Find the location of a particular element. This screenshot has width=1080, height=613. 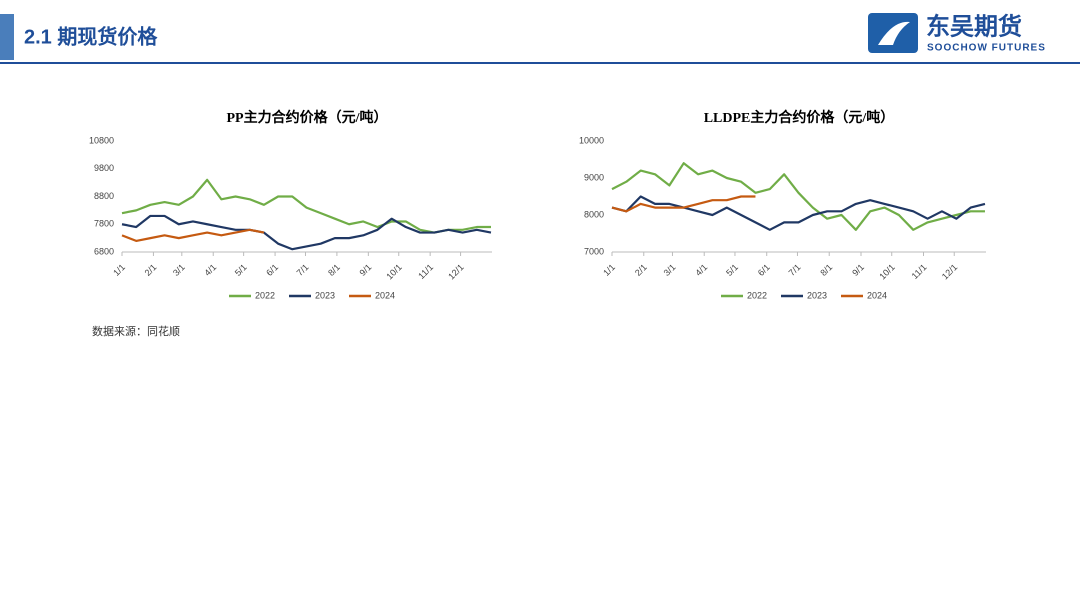

y-tick-label: 9800 is located at coordinates (104, 168).